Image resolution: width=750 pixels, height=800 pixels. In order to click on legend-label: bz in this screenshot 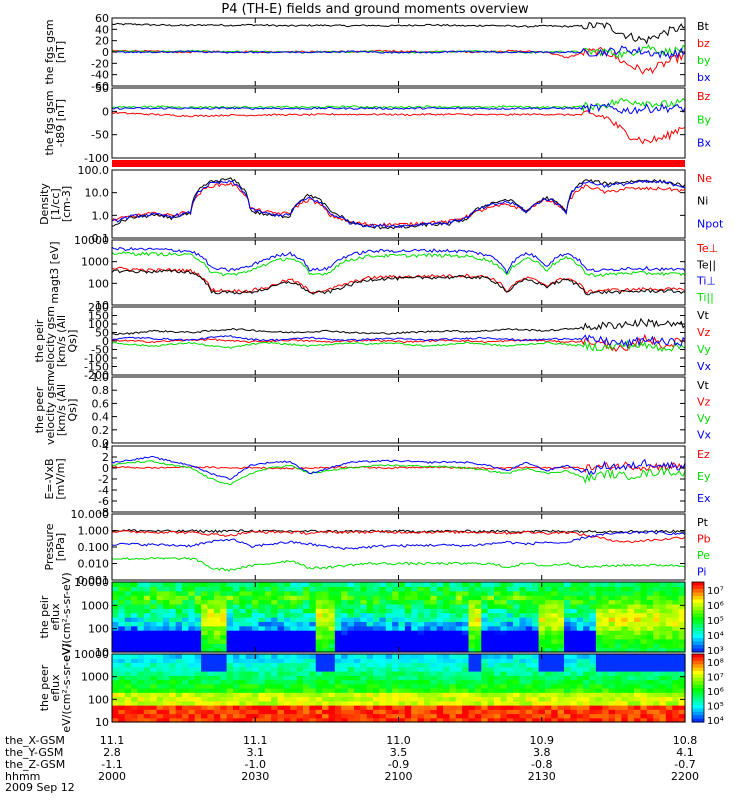, I will do `click(703, 43)`.